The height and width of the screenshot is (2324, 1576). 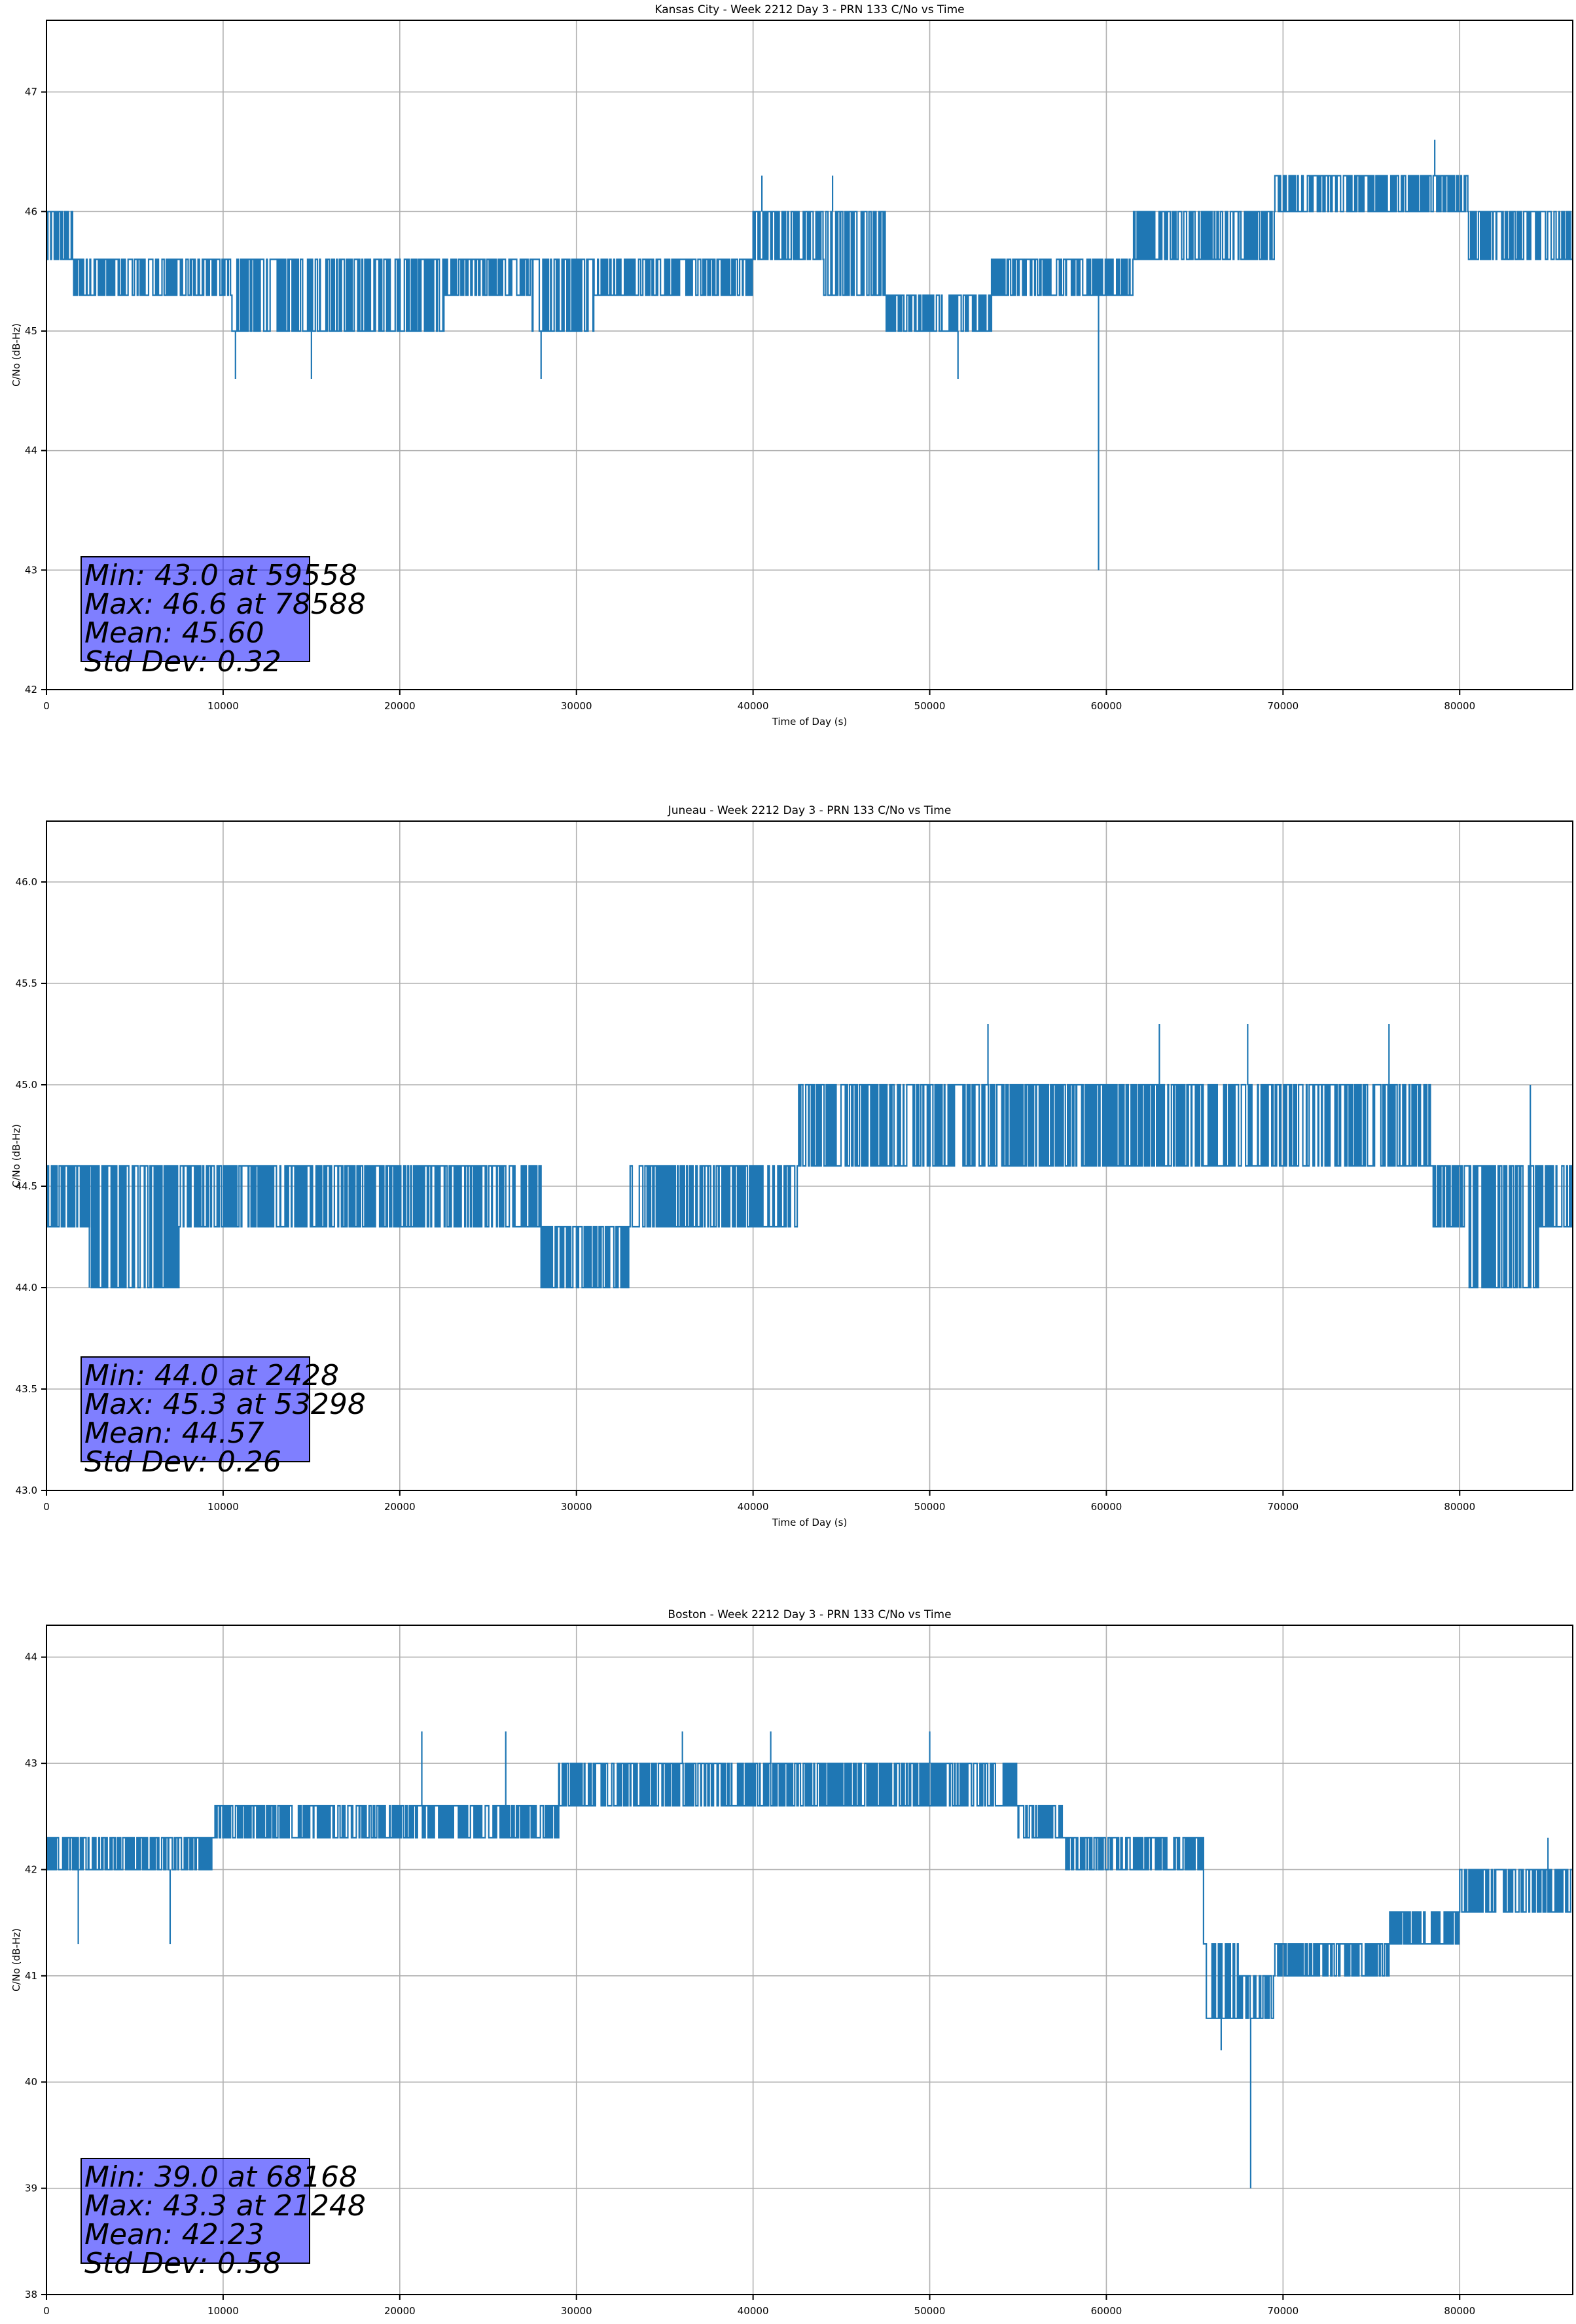 What do you see at coordinates (174, 1434) in the screenshot?
I see `stats-mean: Mean: 44.57` at bounding box center [174, 1434].